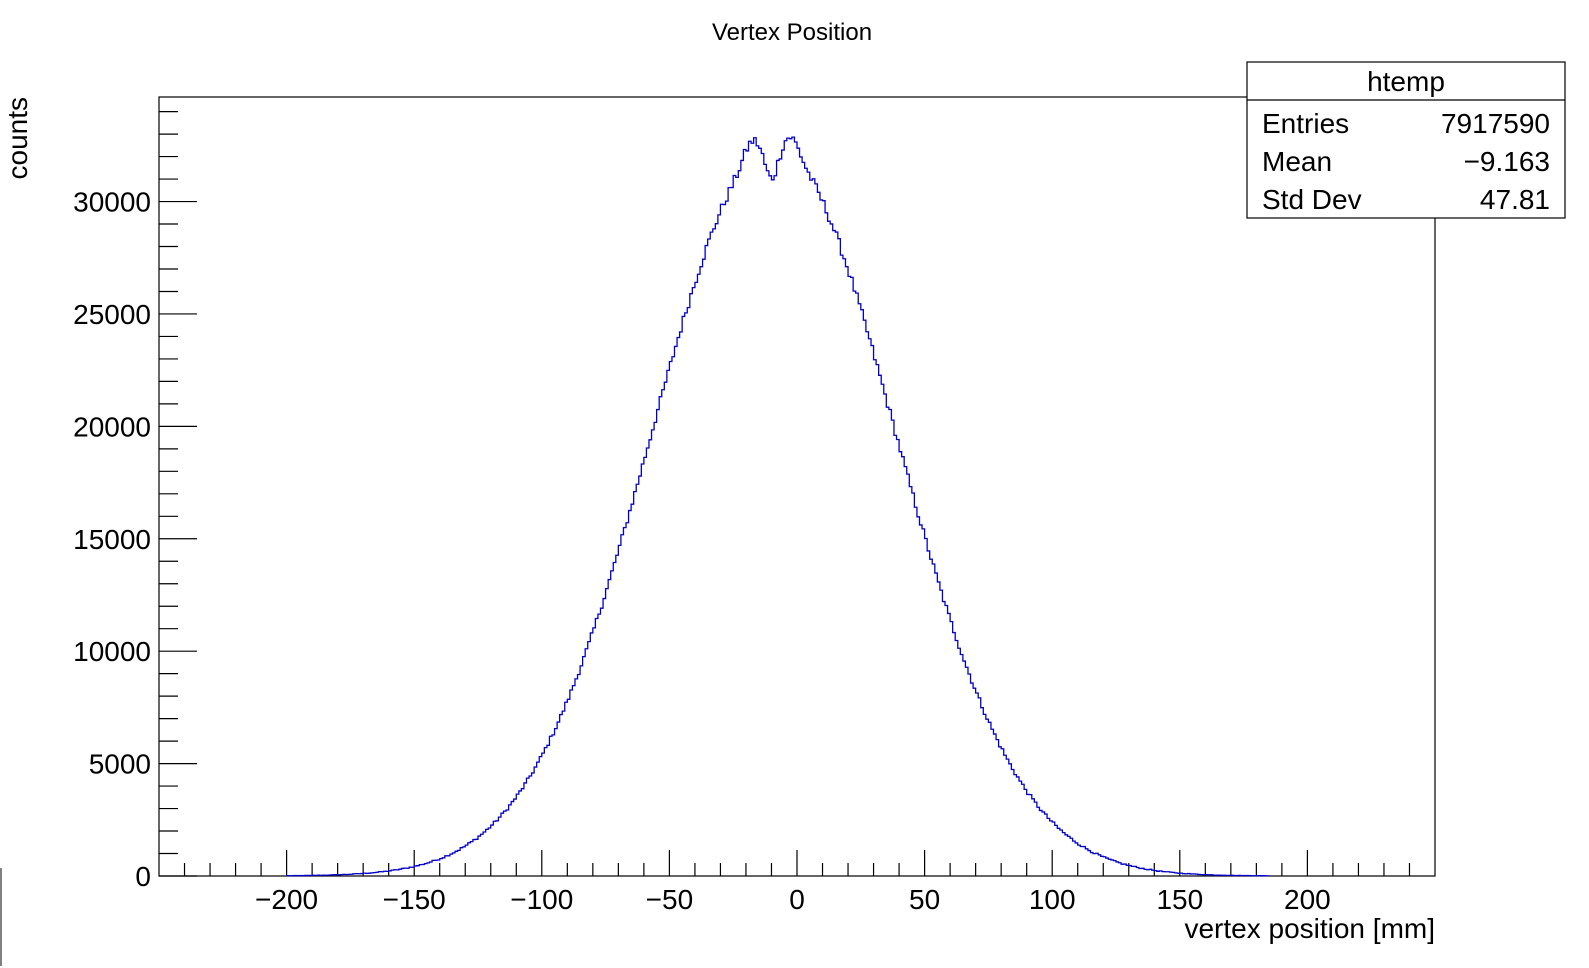  Describe the element at coordinates (1307, 899) in the screenshot. I see `x-tick-label: 200` at that location.